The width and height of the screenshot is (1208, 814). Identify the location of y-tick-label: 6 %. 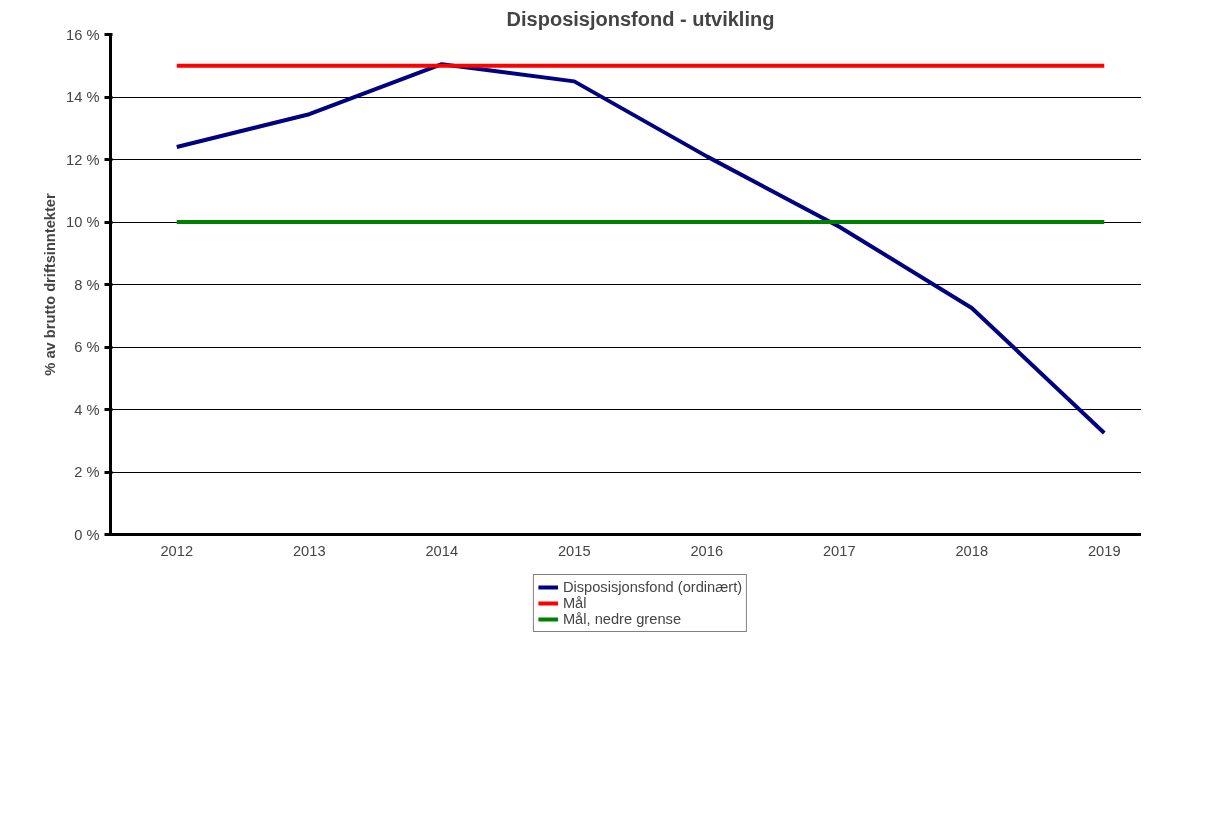
(87, 347).